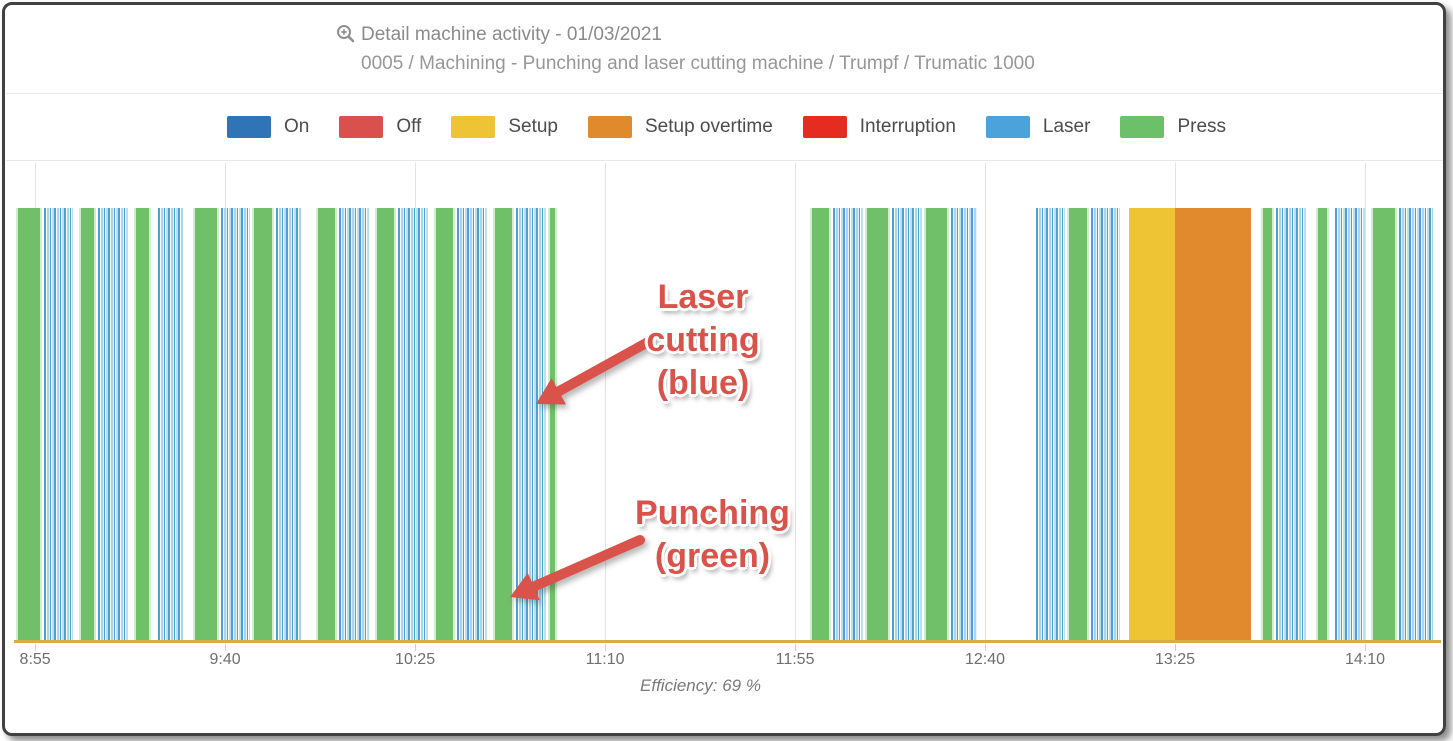 Image resolution: width=1453 pixels, height=741 pixels. Describe the element at coordinates (605, 659) in the screenshot. I see `axis-label-11-10: 11:10` at that location.